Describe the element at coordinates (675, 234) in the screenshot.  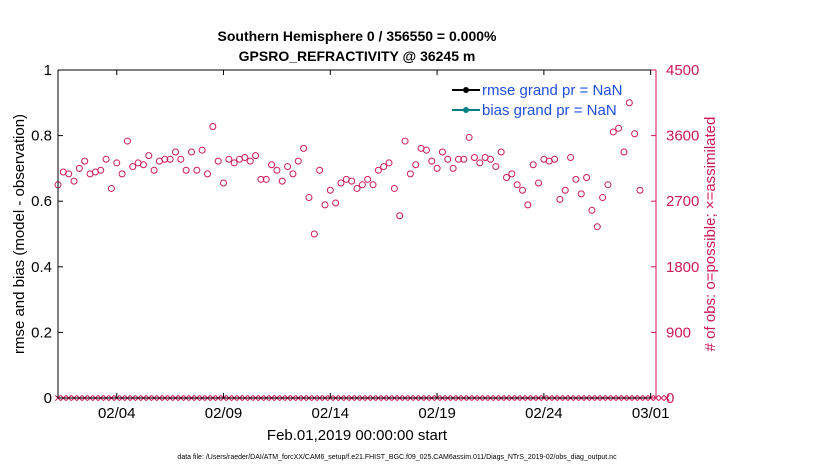
I see `y2-axis-ticks: 0 900 1800 2700 3600 4500` at that location.